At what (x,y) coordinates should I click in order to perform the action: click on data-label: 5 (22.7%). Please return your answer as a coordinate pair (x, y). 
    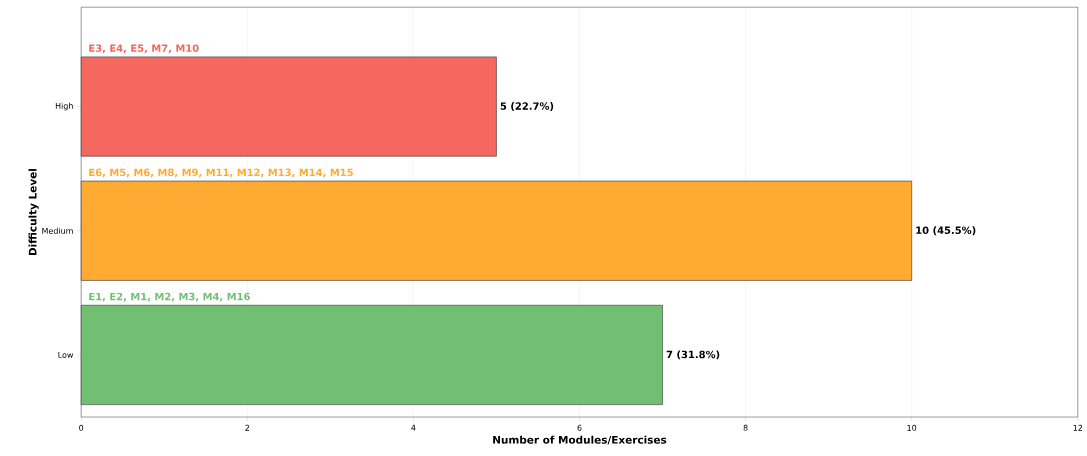
    Looking at the image, I should click on (527, 106).